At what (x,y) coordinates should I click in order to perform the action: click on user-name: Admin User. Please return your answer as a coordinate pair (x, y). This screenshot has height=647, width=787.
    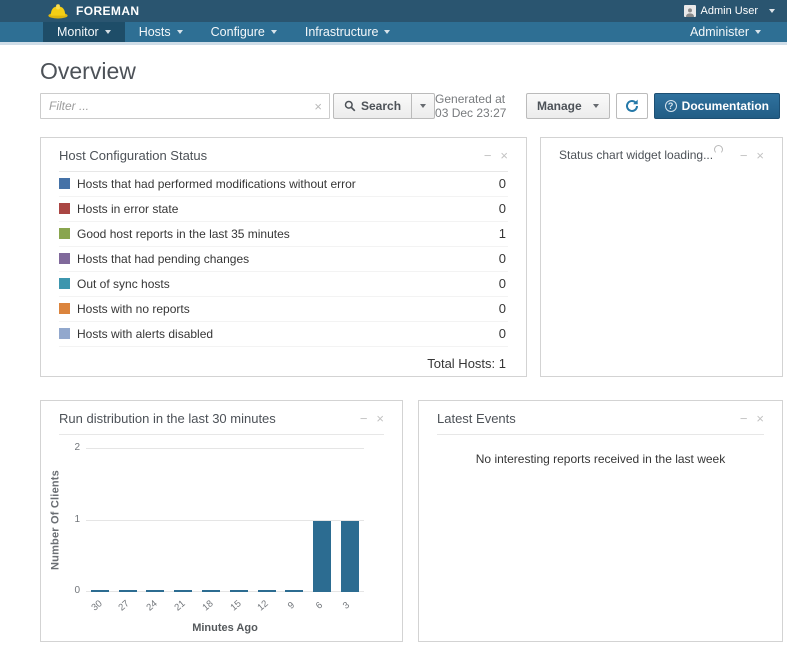
    Looking at the image, I should click on (729, 11).